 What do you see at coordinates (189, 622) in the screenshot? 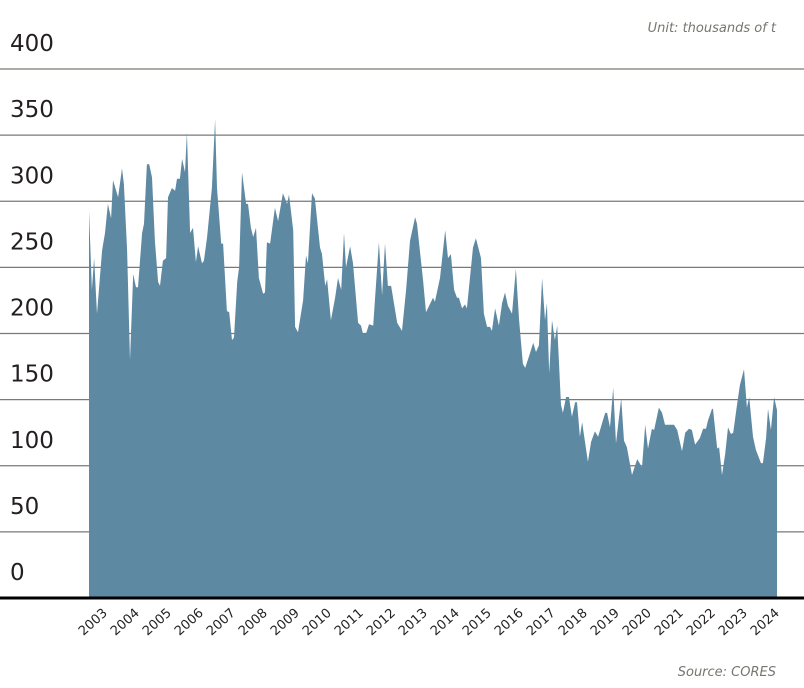
I see `x-tick-label: 2006` at bounding box center [189, 622].